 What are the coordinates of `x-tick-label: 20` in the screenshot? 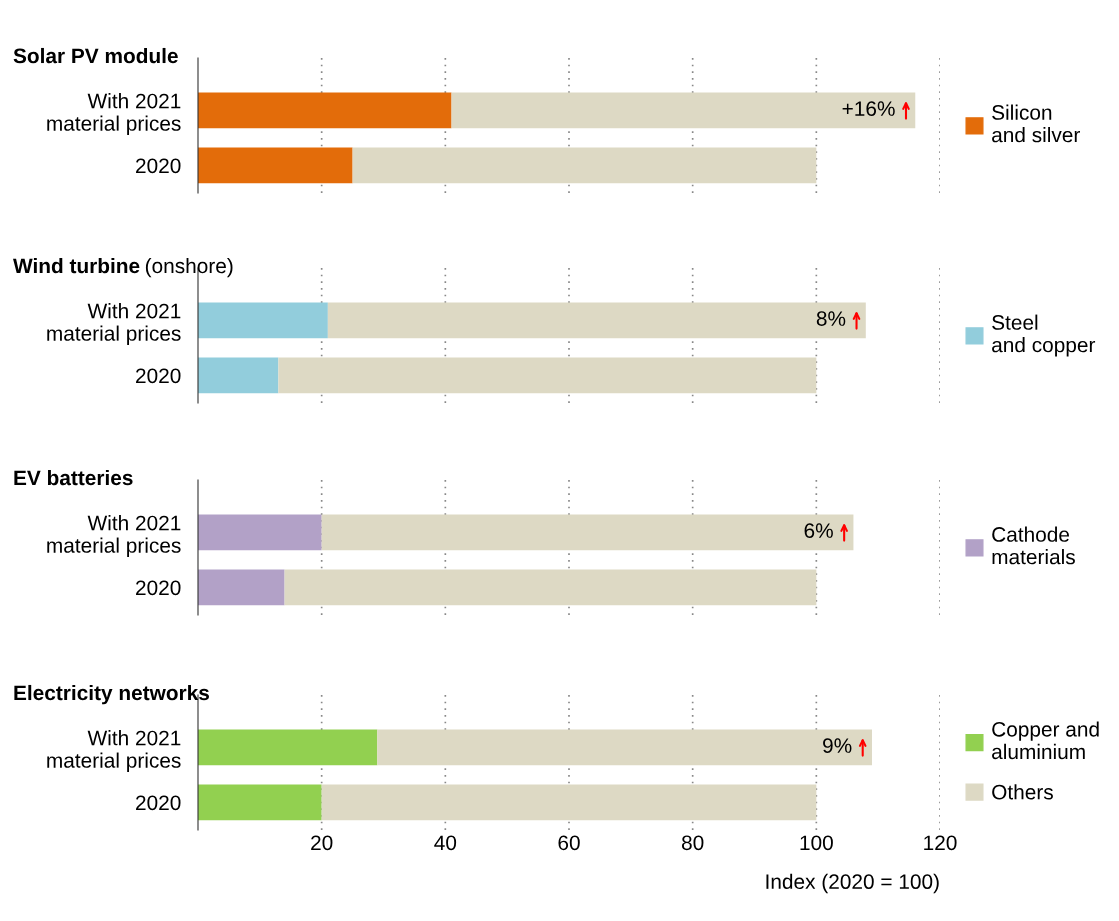 It's located at (322, 843).